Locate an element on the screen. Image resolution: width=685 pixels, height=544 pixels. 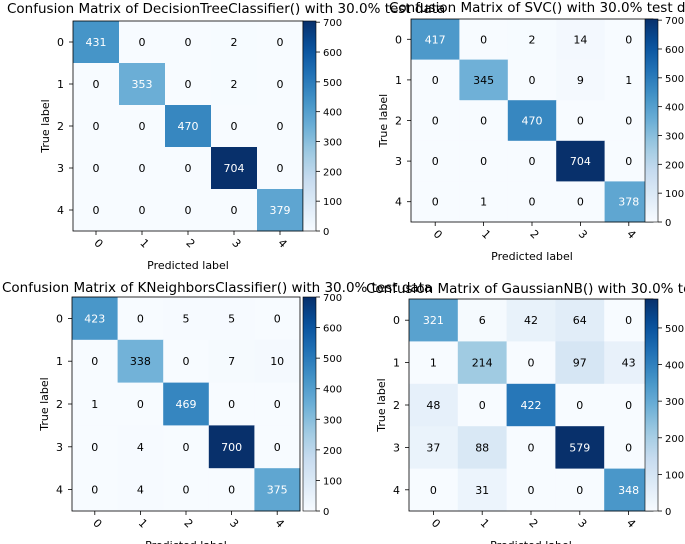
colorbar-tick-label: 700 is located at coordinates (674, 21).